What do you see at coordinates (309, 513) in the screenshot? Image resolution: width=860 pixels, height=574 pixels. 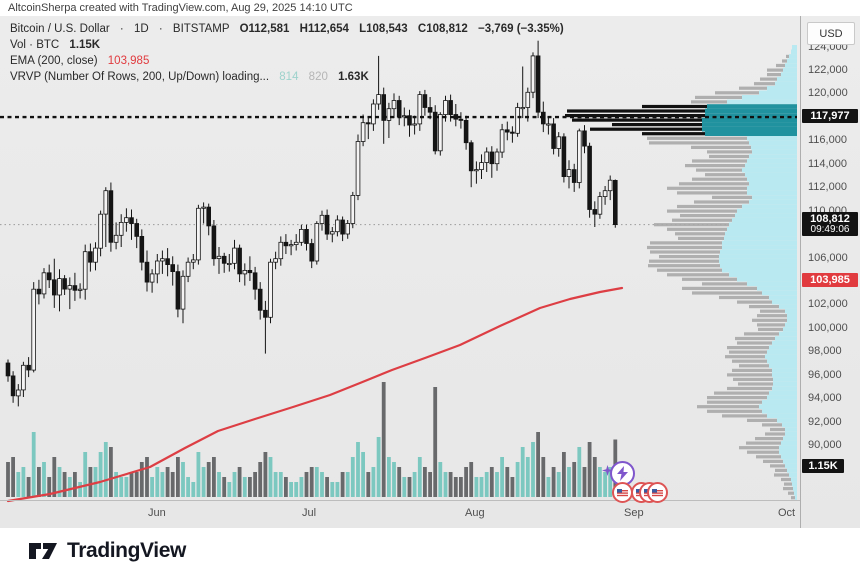 I see `time-axis-label-jul: Jul` at bounding box center [309, 513].